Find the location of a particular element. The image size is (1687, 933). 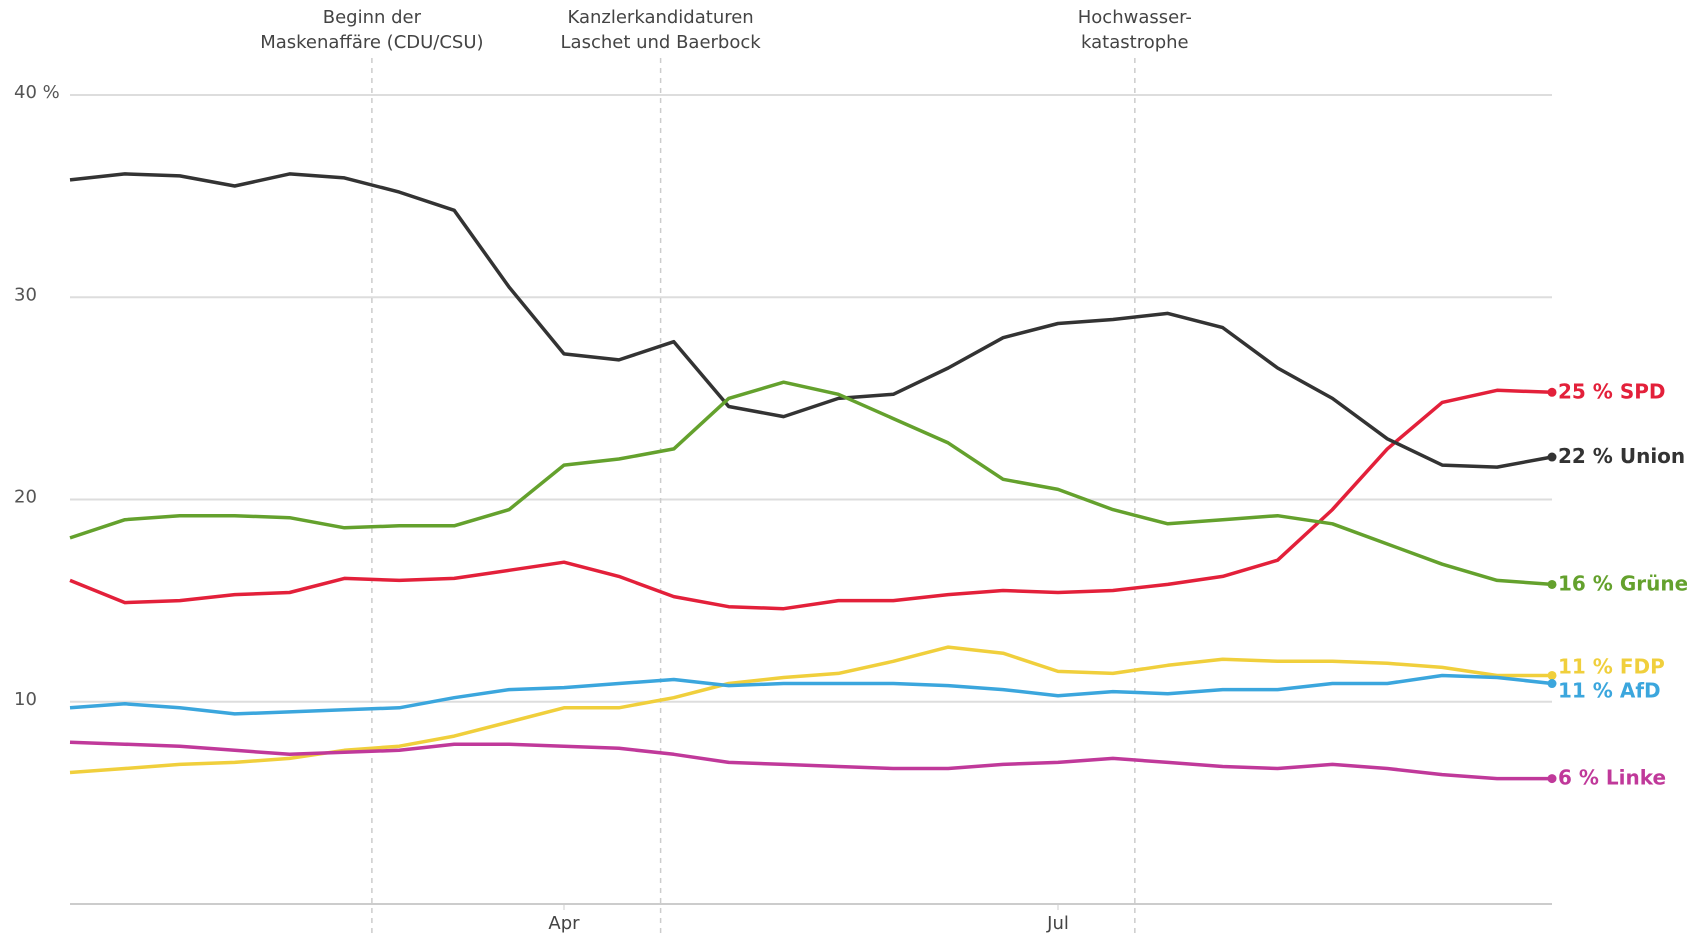

end-label: 16 % Grüne is located at coordinates (1622, 583).